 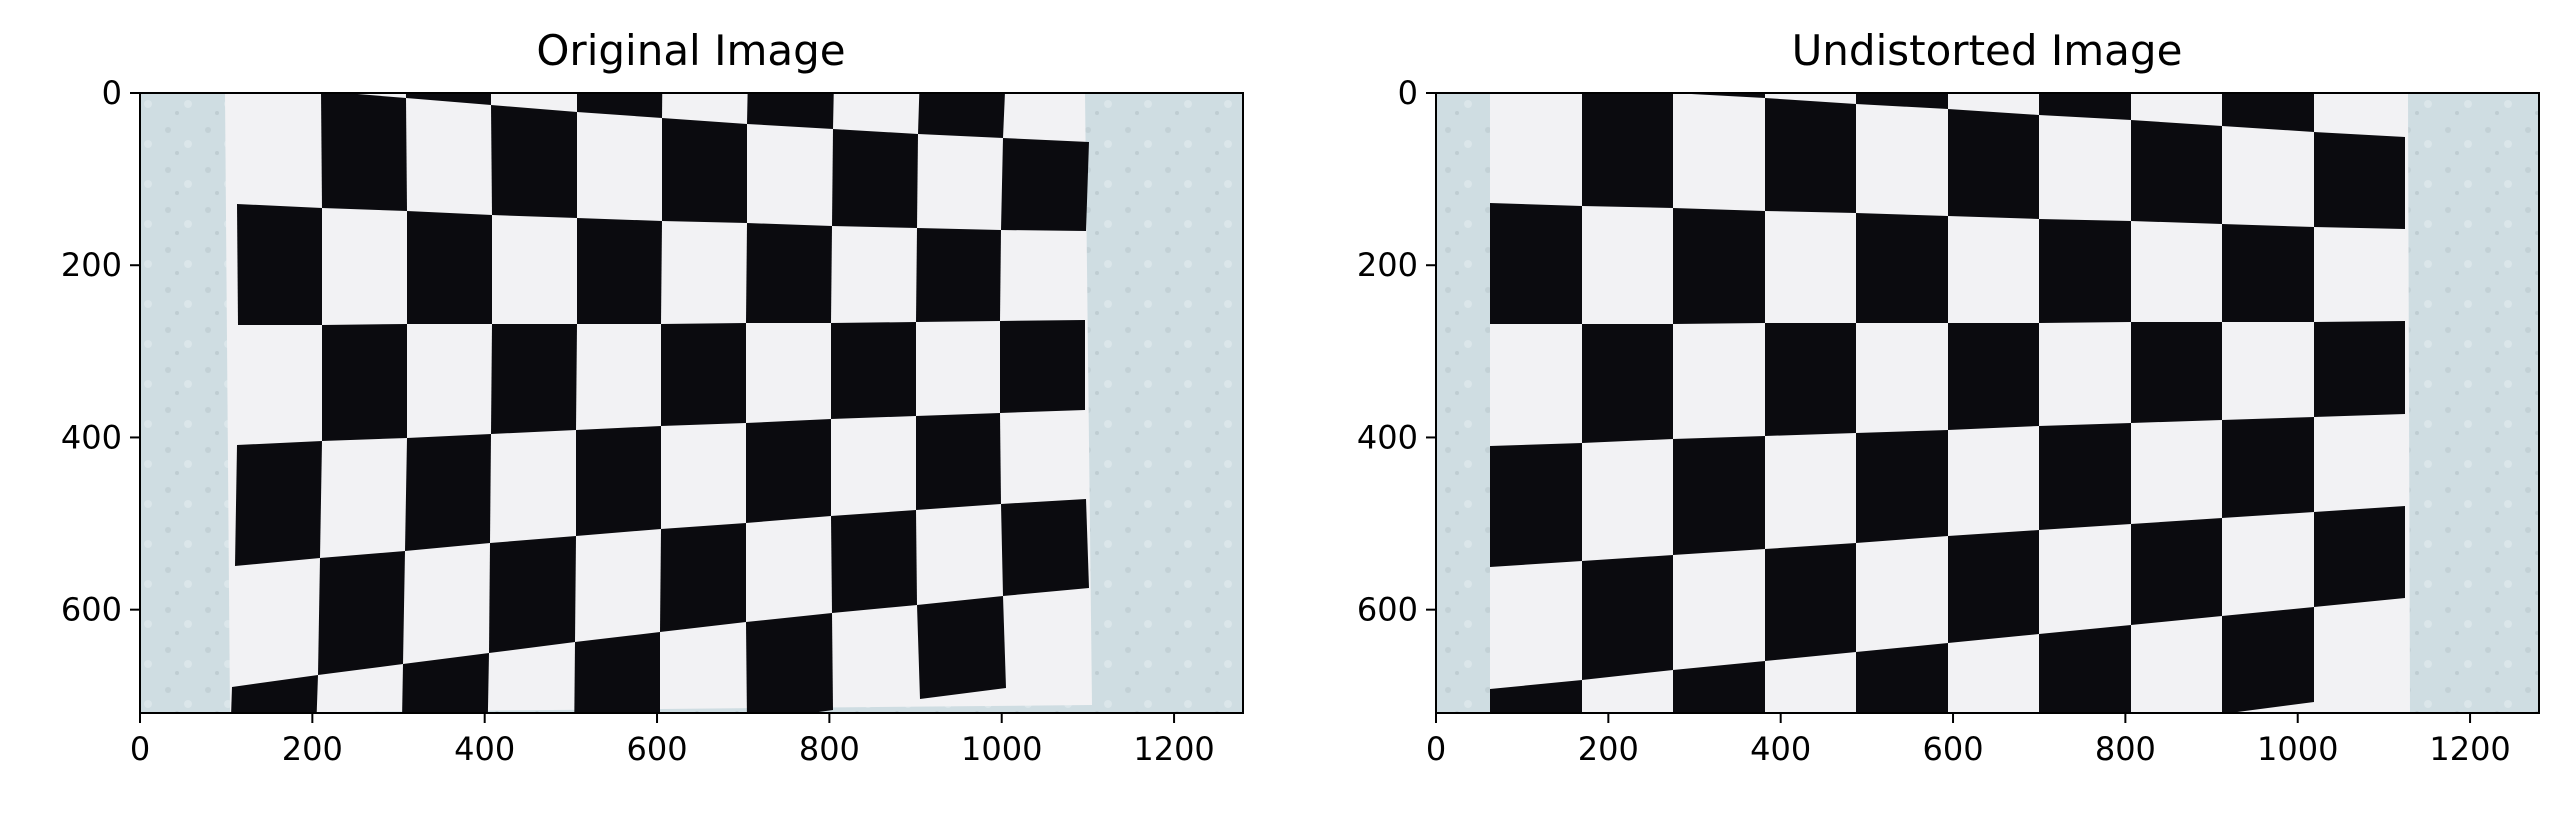 What do you see at coordinates (690, 50) in the screenshot?
I see `panel-title: Original Image` at bounding box center [690, 50].